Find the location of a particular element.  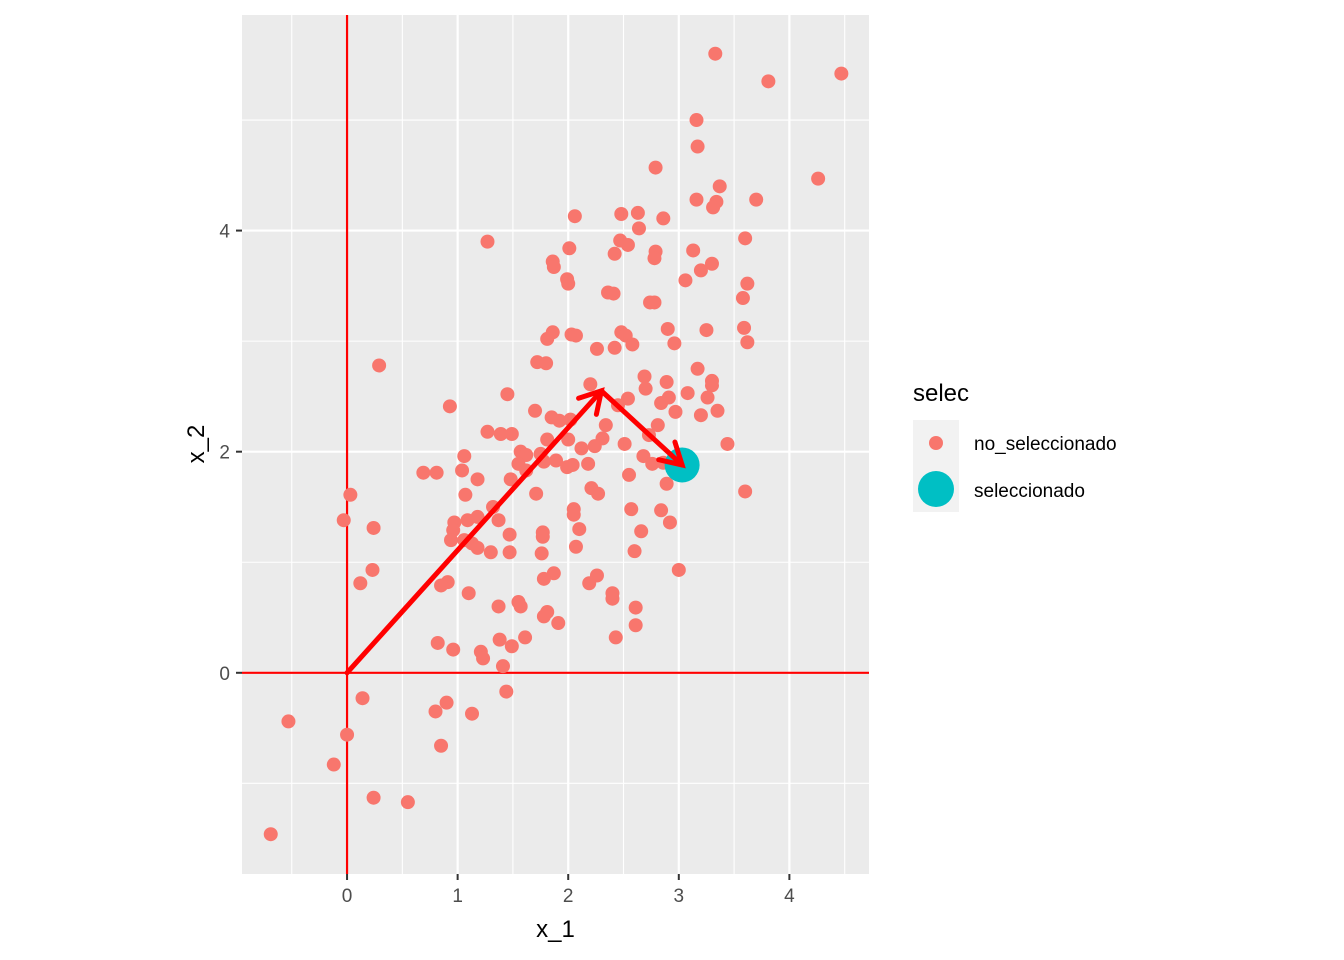

legend-label-no-seleccionado: no_seleccionado is located at coordinates (1045, 444).